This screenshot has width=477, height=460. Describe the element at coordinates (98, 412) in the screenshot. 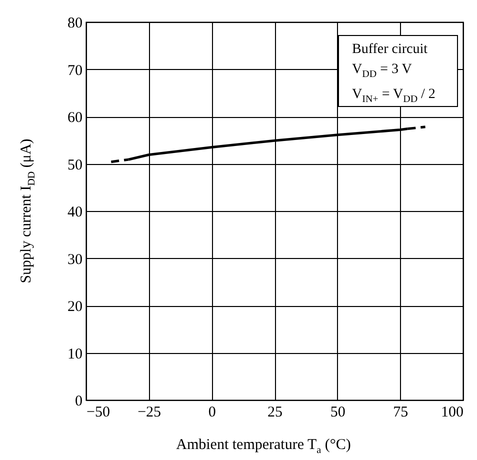

I see `x-tick-label: −50` at that location.